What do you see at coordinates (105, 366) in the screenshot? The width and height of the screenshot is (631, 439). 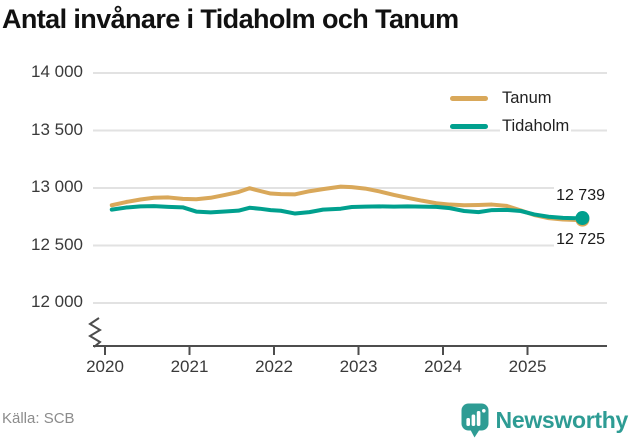 I see `x-axis-label: 2020` at bounding box center [105, 366].